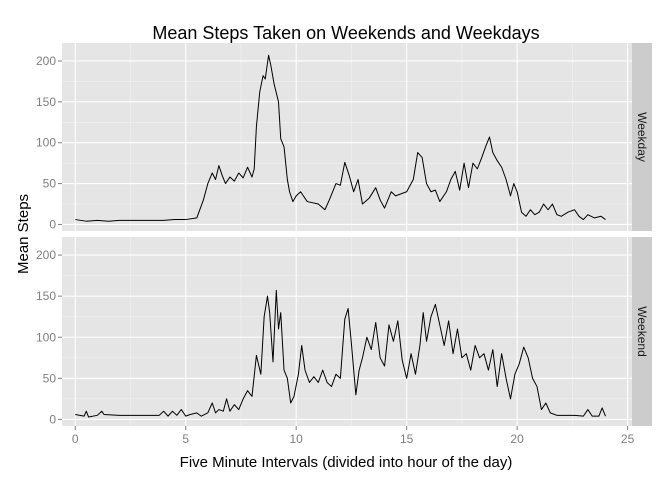  I want to click on x-tick-label: 0, so click(75, 439).